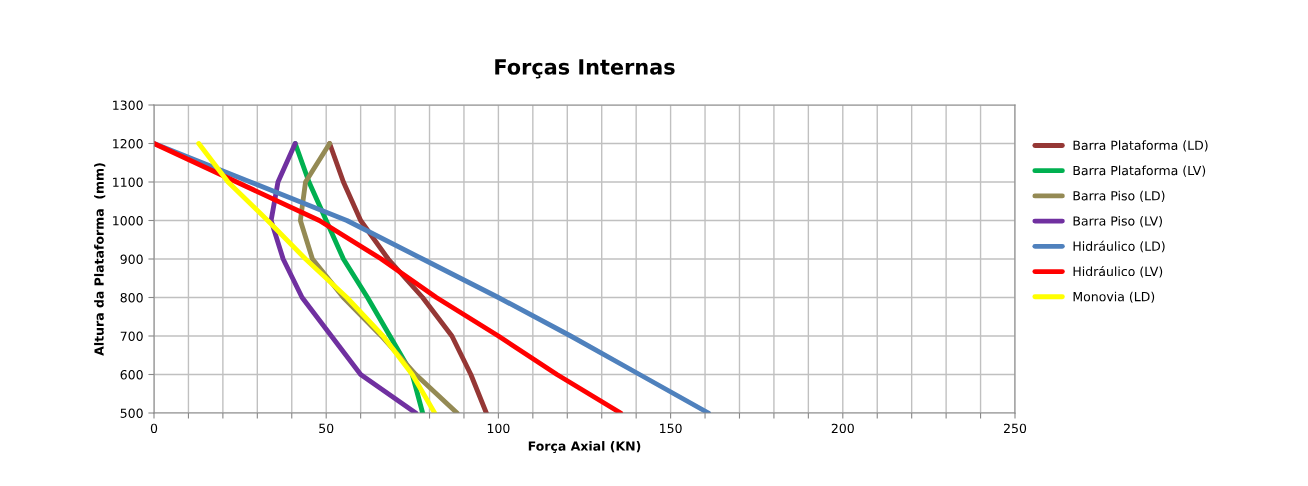 This screenshot has width=1308, height=486. I want to click on x-tick-label: 150, so click(671, 428).